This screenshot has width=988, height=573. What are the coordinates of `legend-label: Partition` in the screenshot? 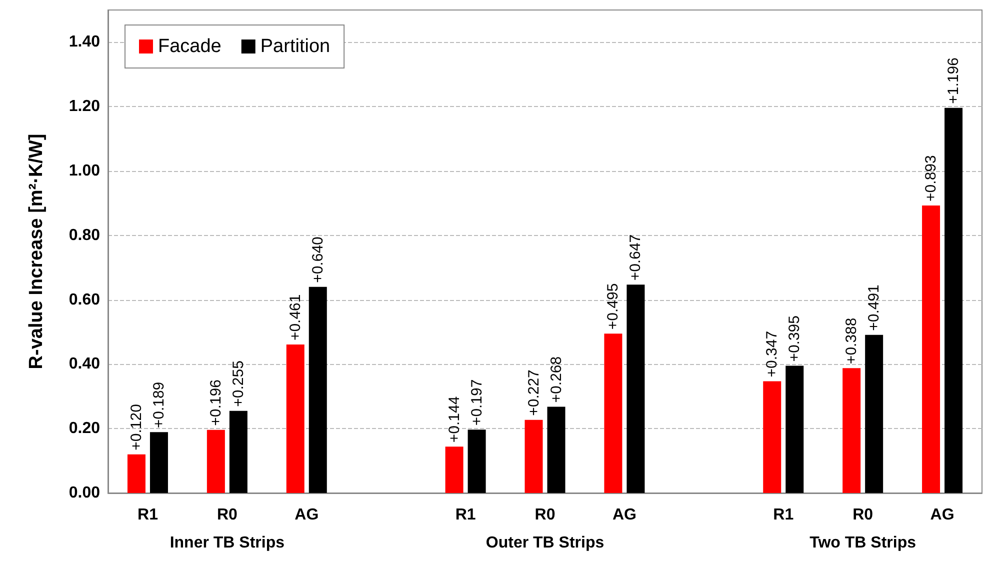 It's located at (295, 46).